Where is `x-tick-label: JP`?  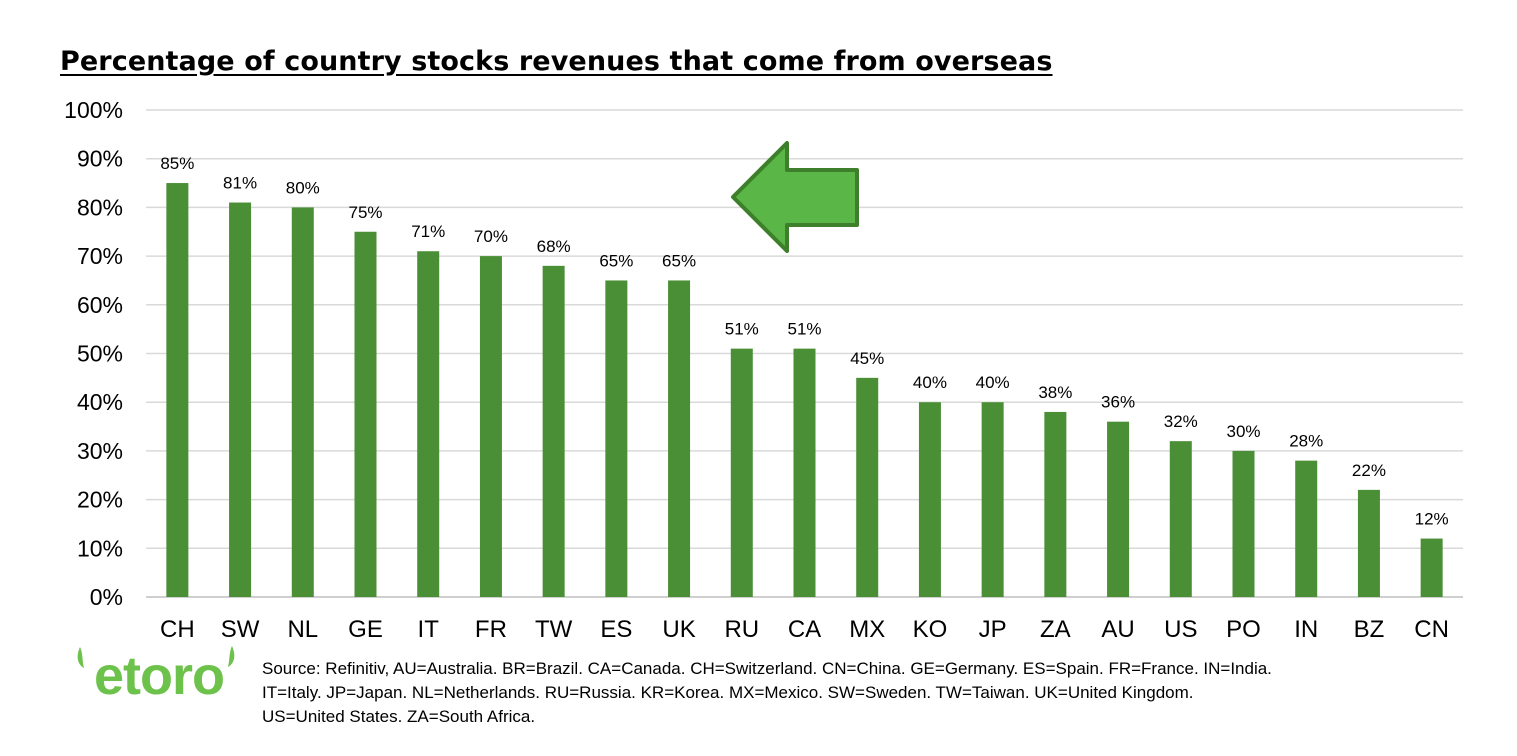 x-tick-label: JP is located at coordinates (993, 629).